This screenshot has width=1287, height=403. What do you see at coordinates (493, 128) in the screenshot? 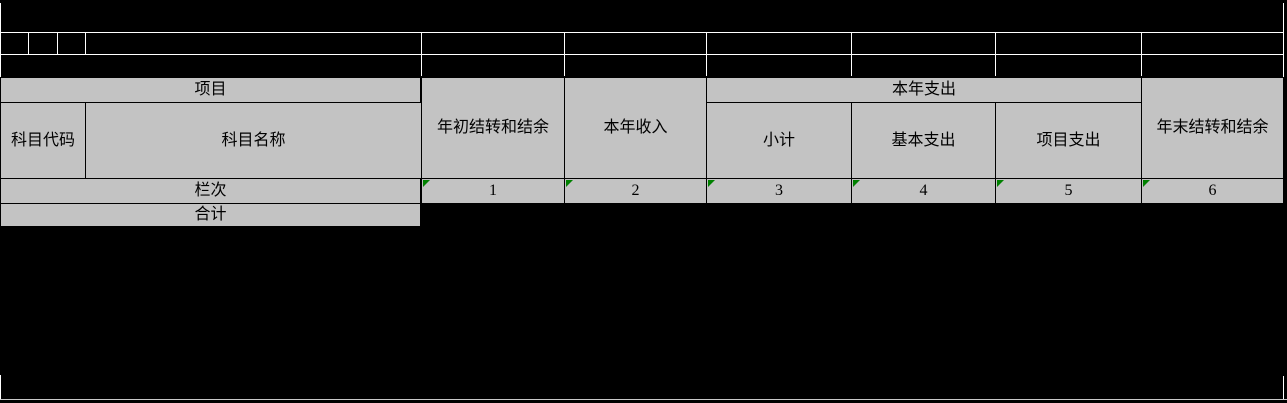
I see `cell-beginning-balance-header: 年初结转和结余` at bounding box center [493, 128].